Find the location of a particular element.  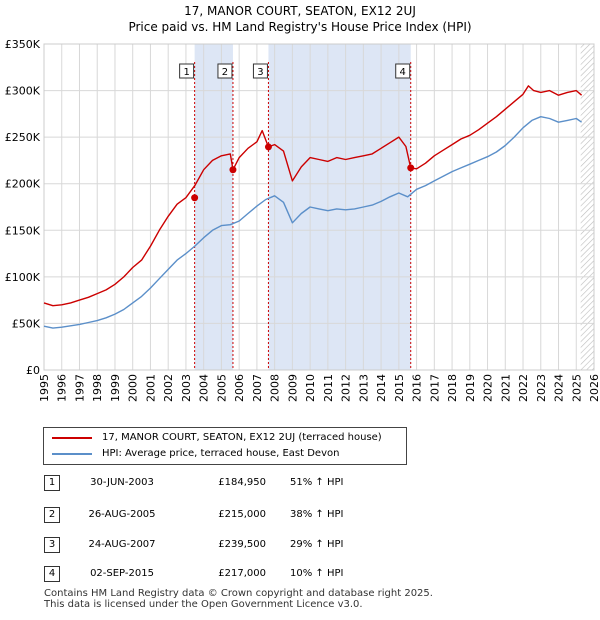

x-tick-label: 2013 is located at coordinates (363, 388).